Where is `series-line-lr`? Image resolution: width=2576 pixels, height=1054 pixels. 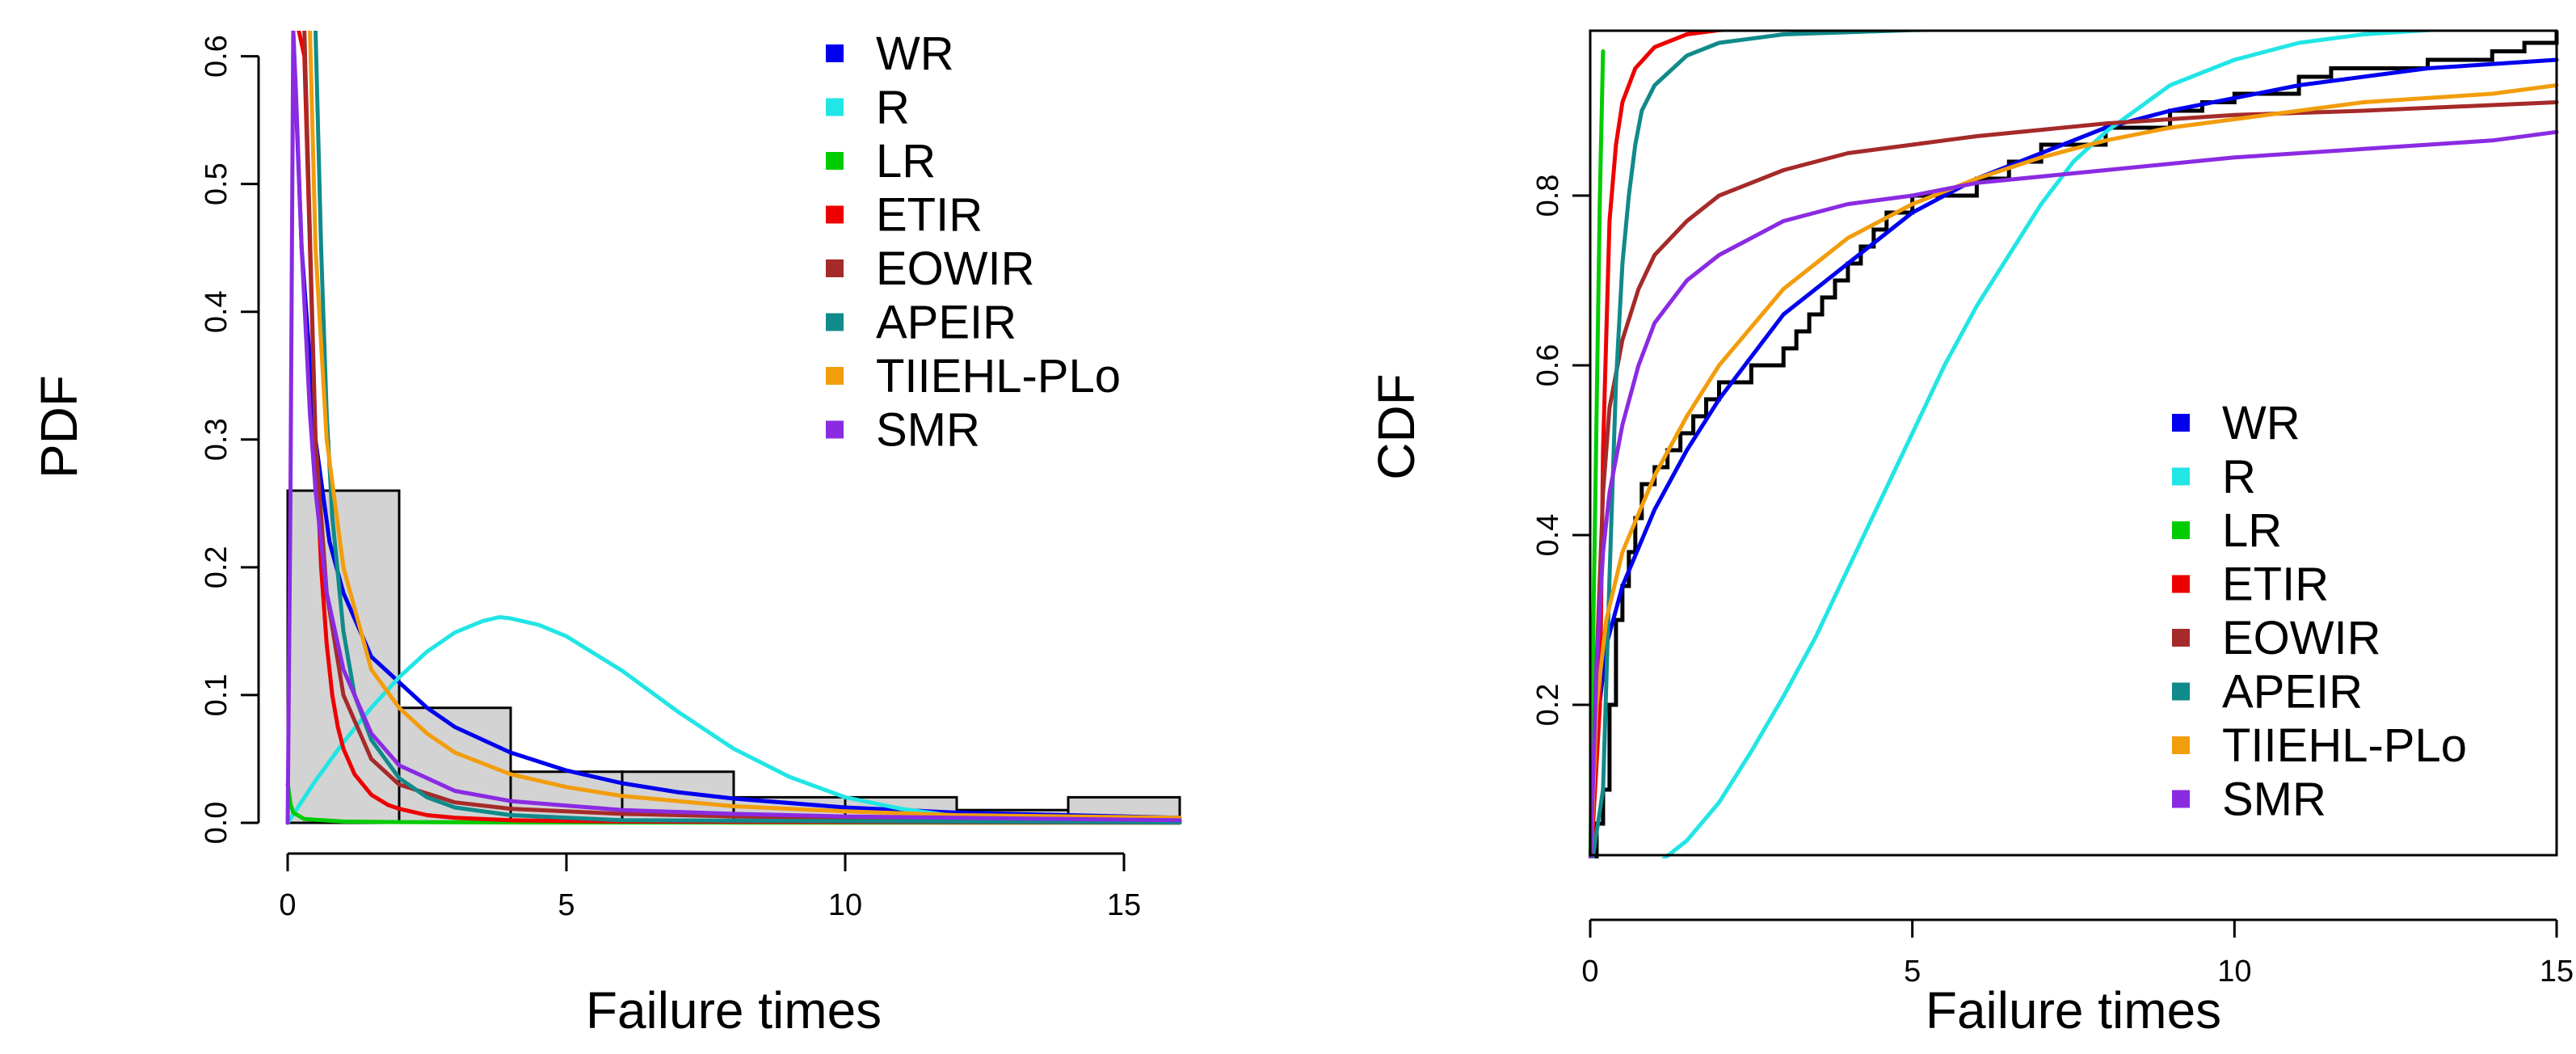
series-line-lr is located at coordinates (1597, 454).